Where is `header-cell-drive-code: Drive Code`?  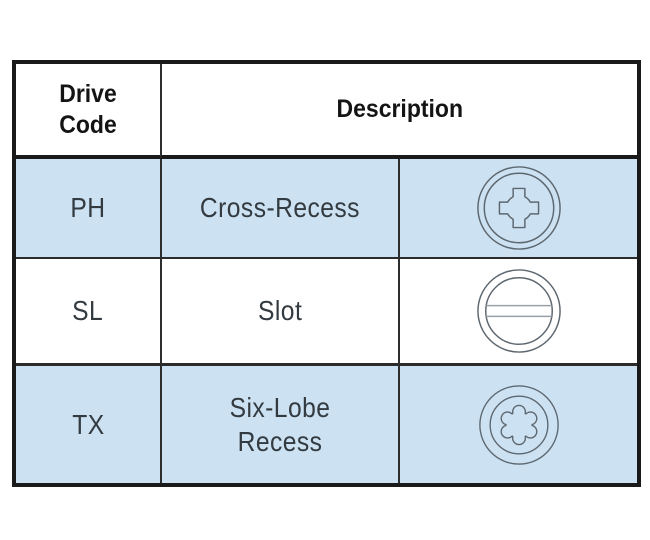 header-cell-drive-code: Drive Code is located at coordinates (88, 111).